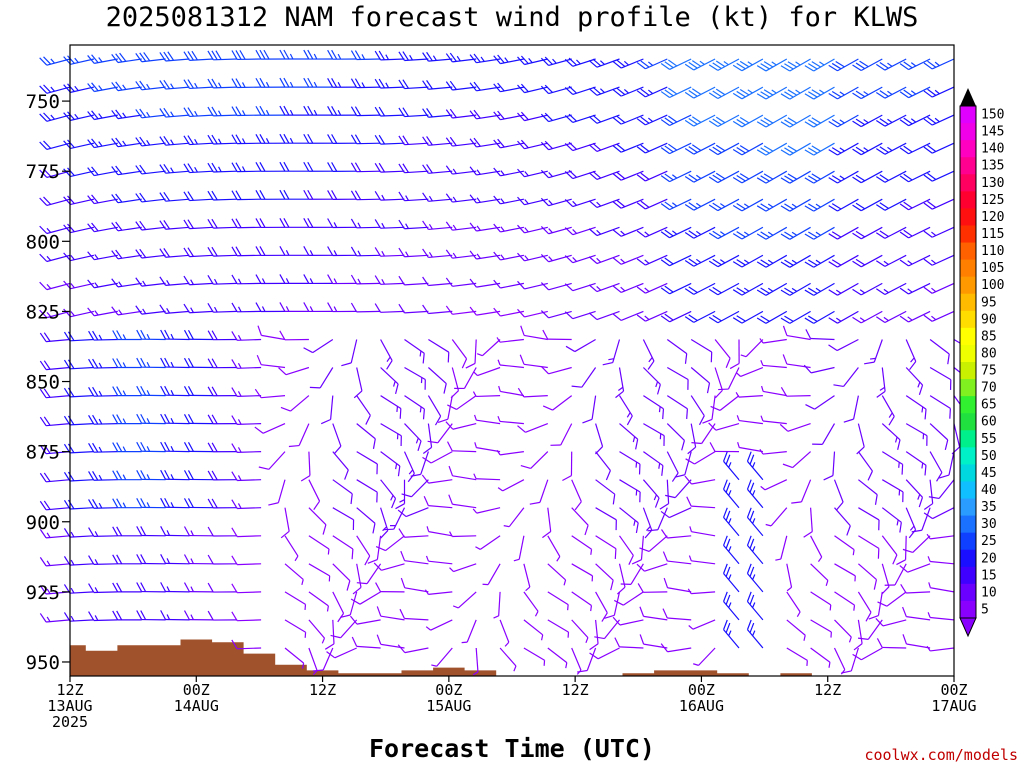 The height and width of the screenshot is (768, 1024). I want to click on credit-link: coolwx.com/models, so click(941, 755).